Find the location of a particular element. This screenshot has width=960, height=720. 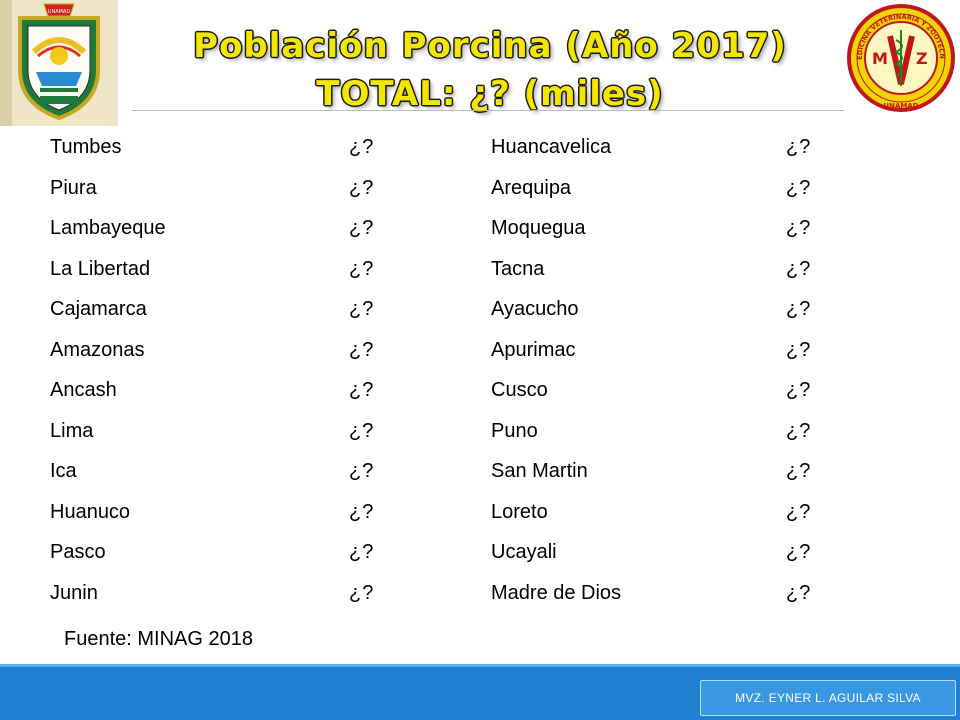

region-name: Ica is located at coordinates (63, 471).